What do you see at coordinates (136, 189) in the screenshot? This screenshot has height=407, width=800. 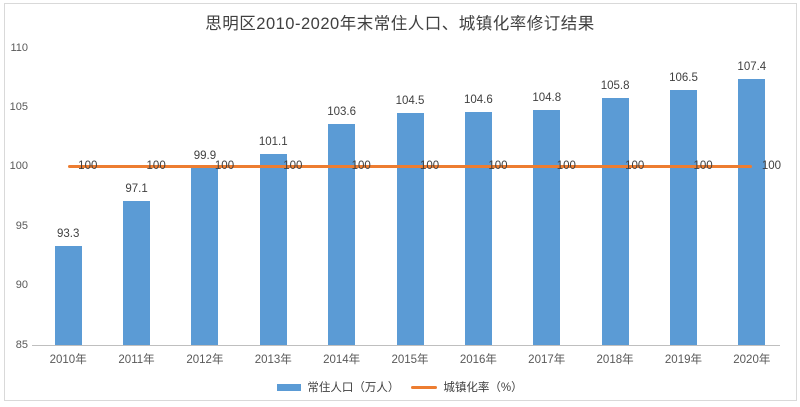 I see `bar-value-label: 97.1` at bounding box center [136, 189].